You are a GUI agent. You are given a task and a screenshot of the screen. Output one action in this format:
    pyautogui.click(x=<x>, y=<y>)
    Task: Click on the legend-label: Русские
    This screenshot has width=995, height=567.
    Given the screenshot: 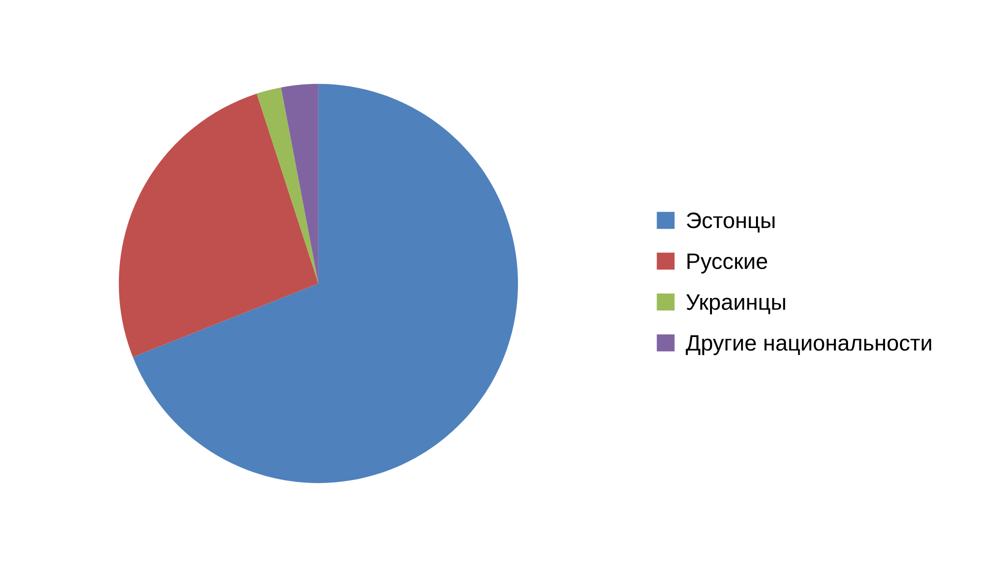 What is the action you would take?
    pyautogui.click(x=728, y=264)
    